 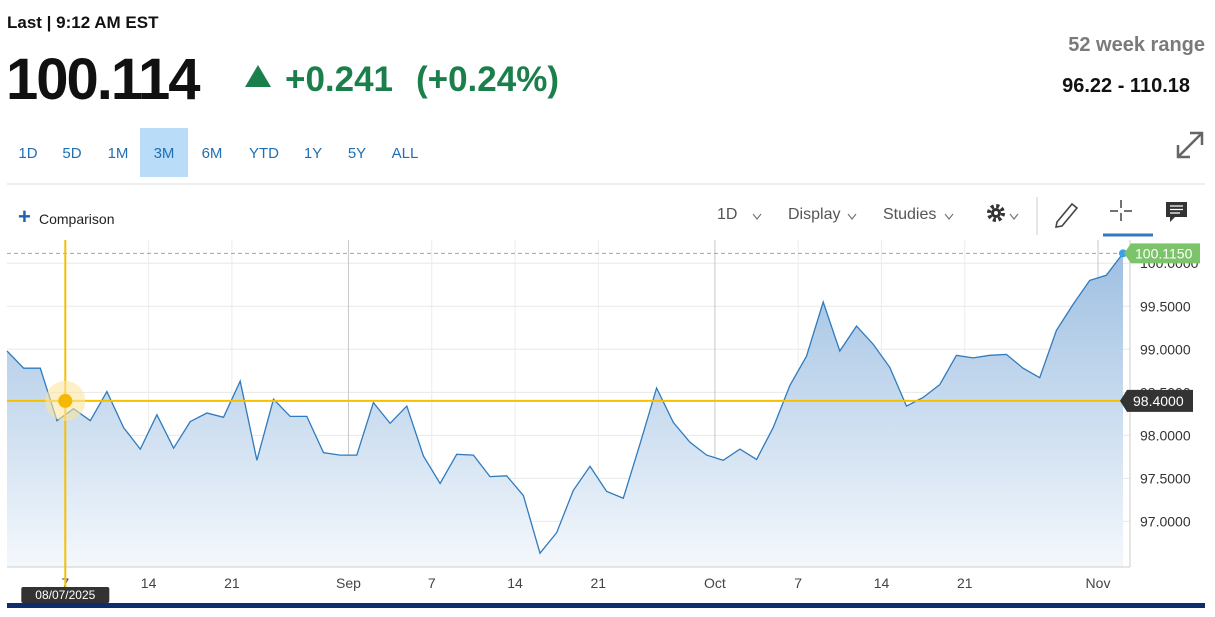 What do you see at coordinates (27, 153) in the screenshot?
I see `range-button: 1D` at bounding box center [27, 153].